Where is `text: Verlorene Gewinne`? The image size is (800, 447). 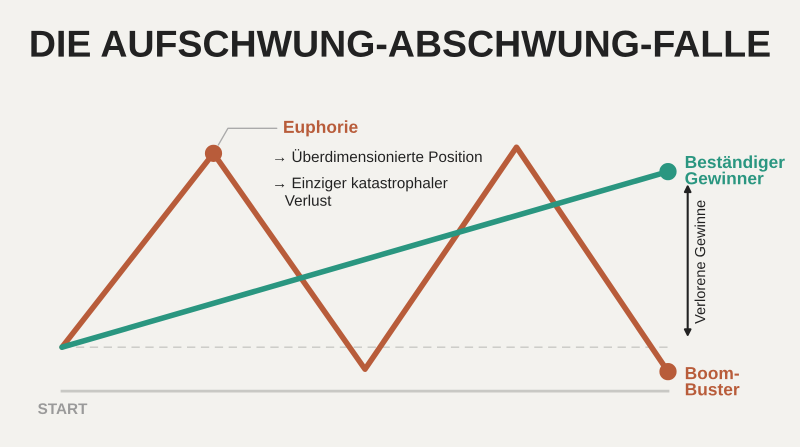 text: Verlorene Gewinne is located at coordinates (700, 262).